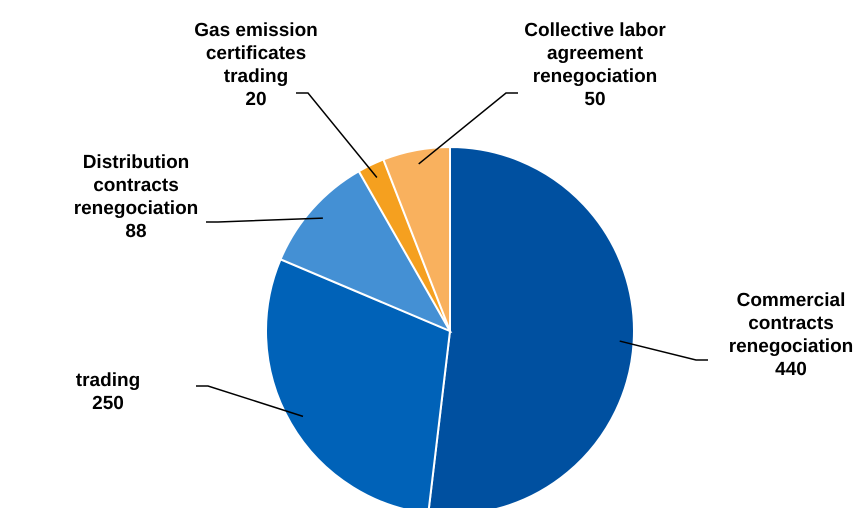  I want to click on slice-label: trading, so click(108, 380).